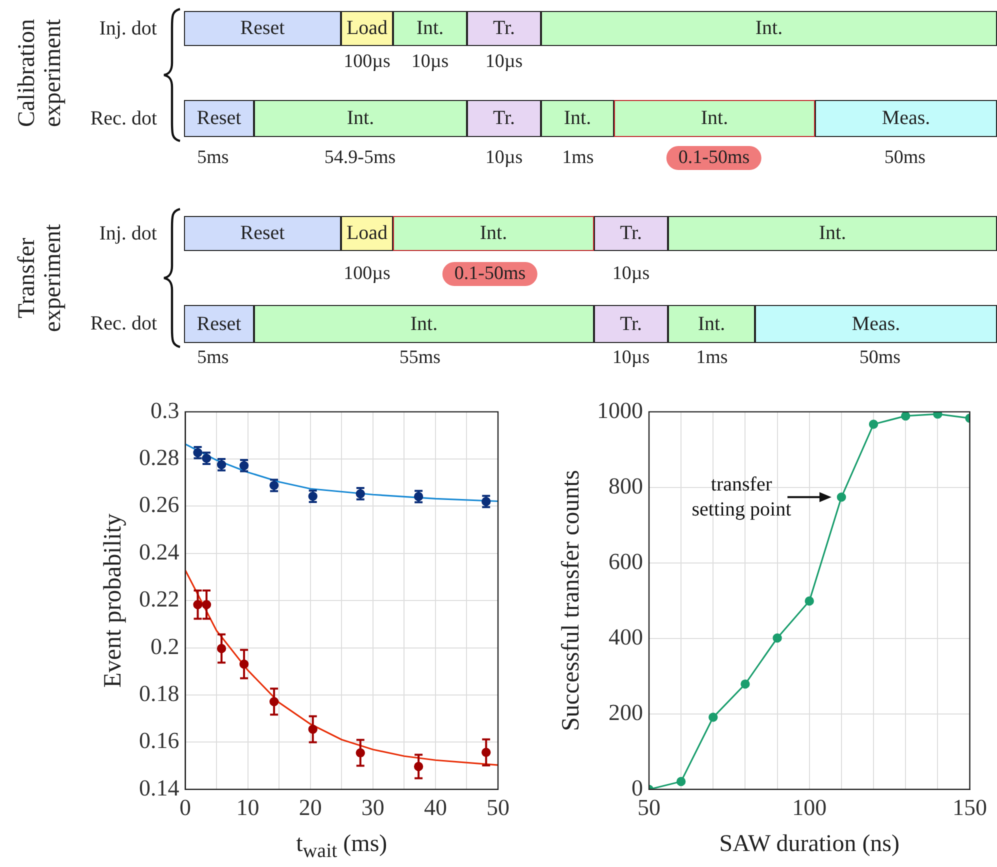 This screenshot has width=997, height=867. Describe the element at coordinates (159, 693) in the screenshot. I see `y-tick-label: 0.18` at that location.